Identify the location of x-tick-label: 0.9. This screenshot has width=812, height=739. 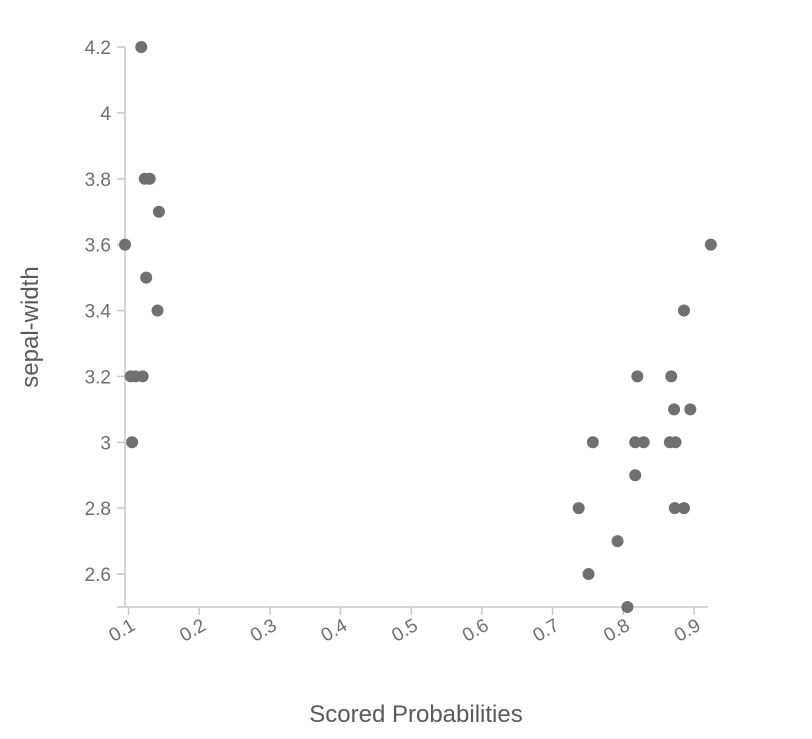
(687, 630).